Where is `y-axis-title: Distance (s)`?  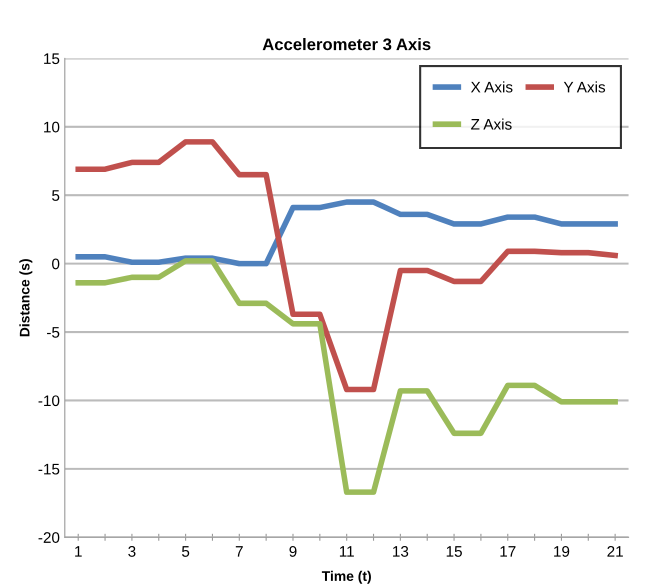 y-axis-title: Distance (s) is located at coordinates (25, 297).